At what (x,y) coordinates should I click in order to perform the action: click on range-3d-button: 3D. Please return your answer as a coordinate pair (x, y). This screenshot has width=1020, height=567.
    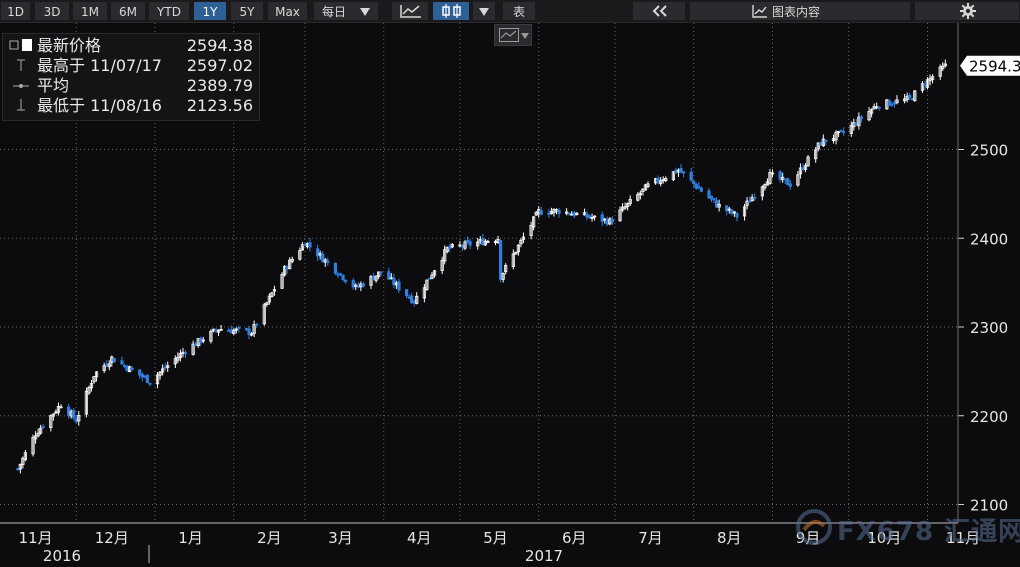
    Looking at the image, I should click on (52, 11).